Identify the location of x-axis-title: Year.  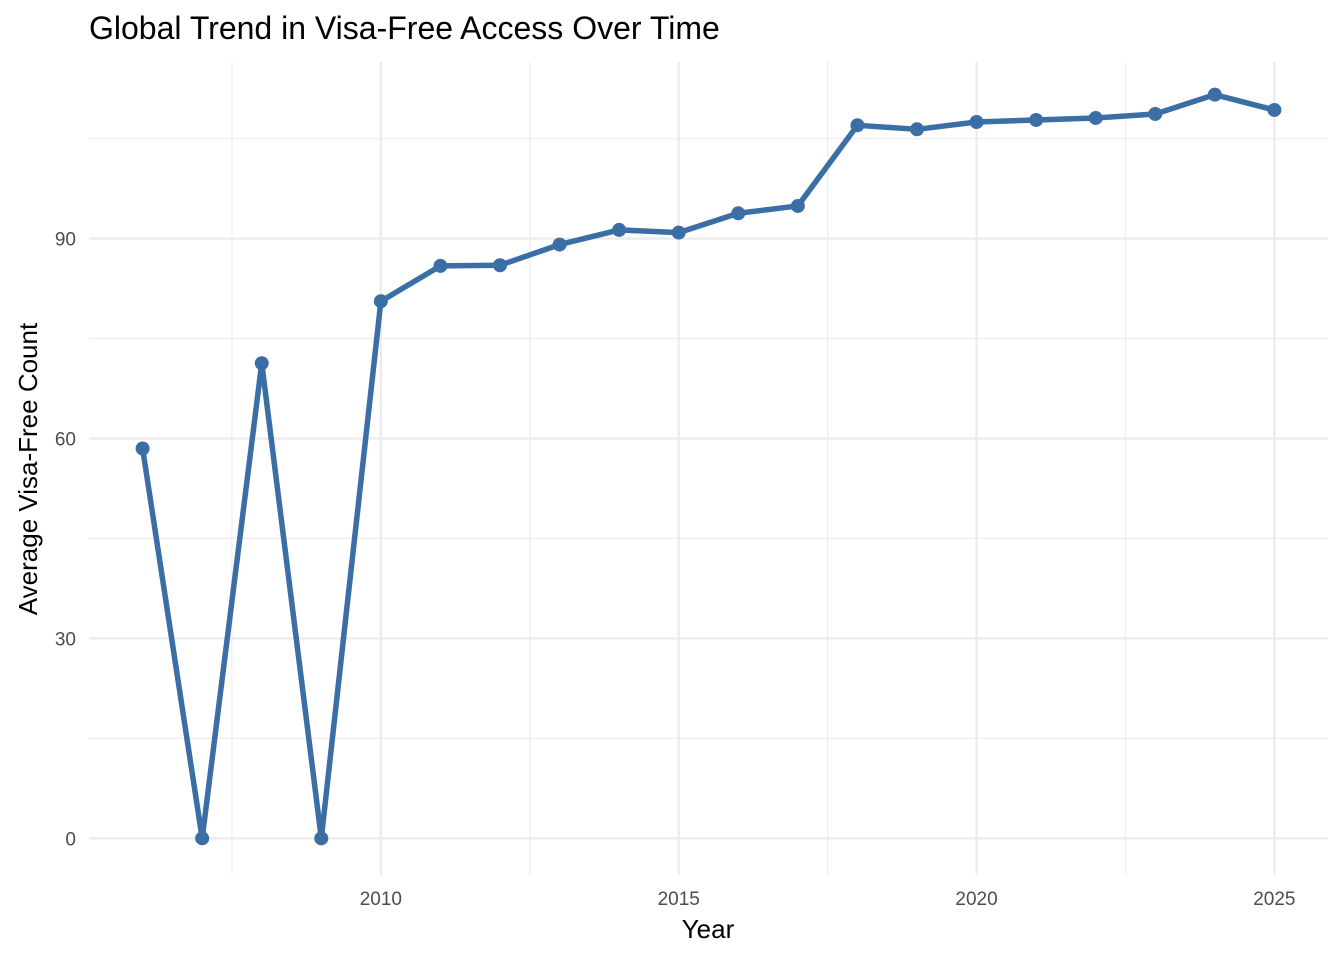
(708, 929).